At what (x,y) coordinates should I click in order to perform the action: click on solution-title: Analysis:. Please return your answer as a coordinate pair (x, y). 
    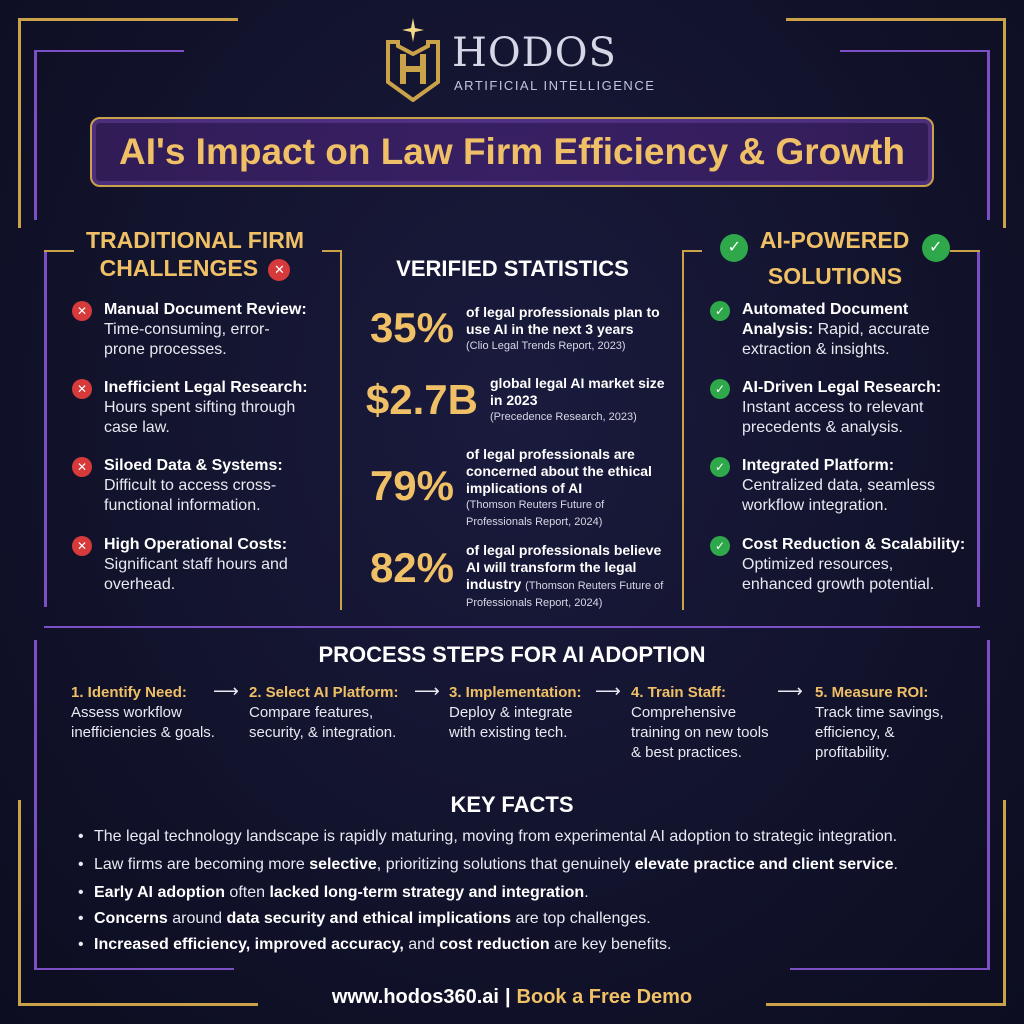
    Looking at the image, I should click on (778, 329).